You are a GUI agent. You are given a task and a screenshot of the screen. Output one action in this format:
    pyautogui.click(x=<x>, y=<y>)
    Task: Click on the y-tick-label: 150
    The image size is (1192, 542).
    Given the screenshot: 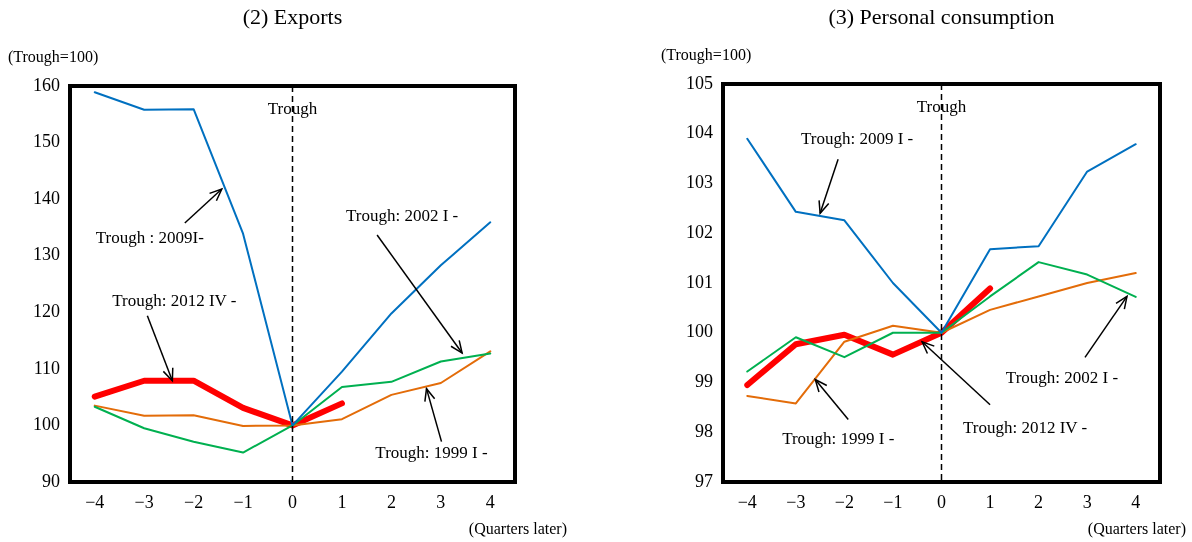 What is the action you would take?
    pyautogui.click(x=46, y=141)
    